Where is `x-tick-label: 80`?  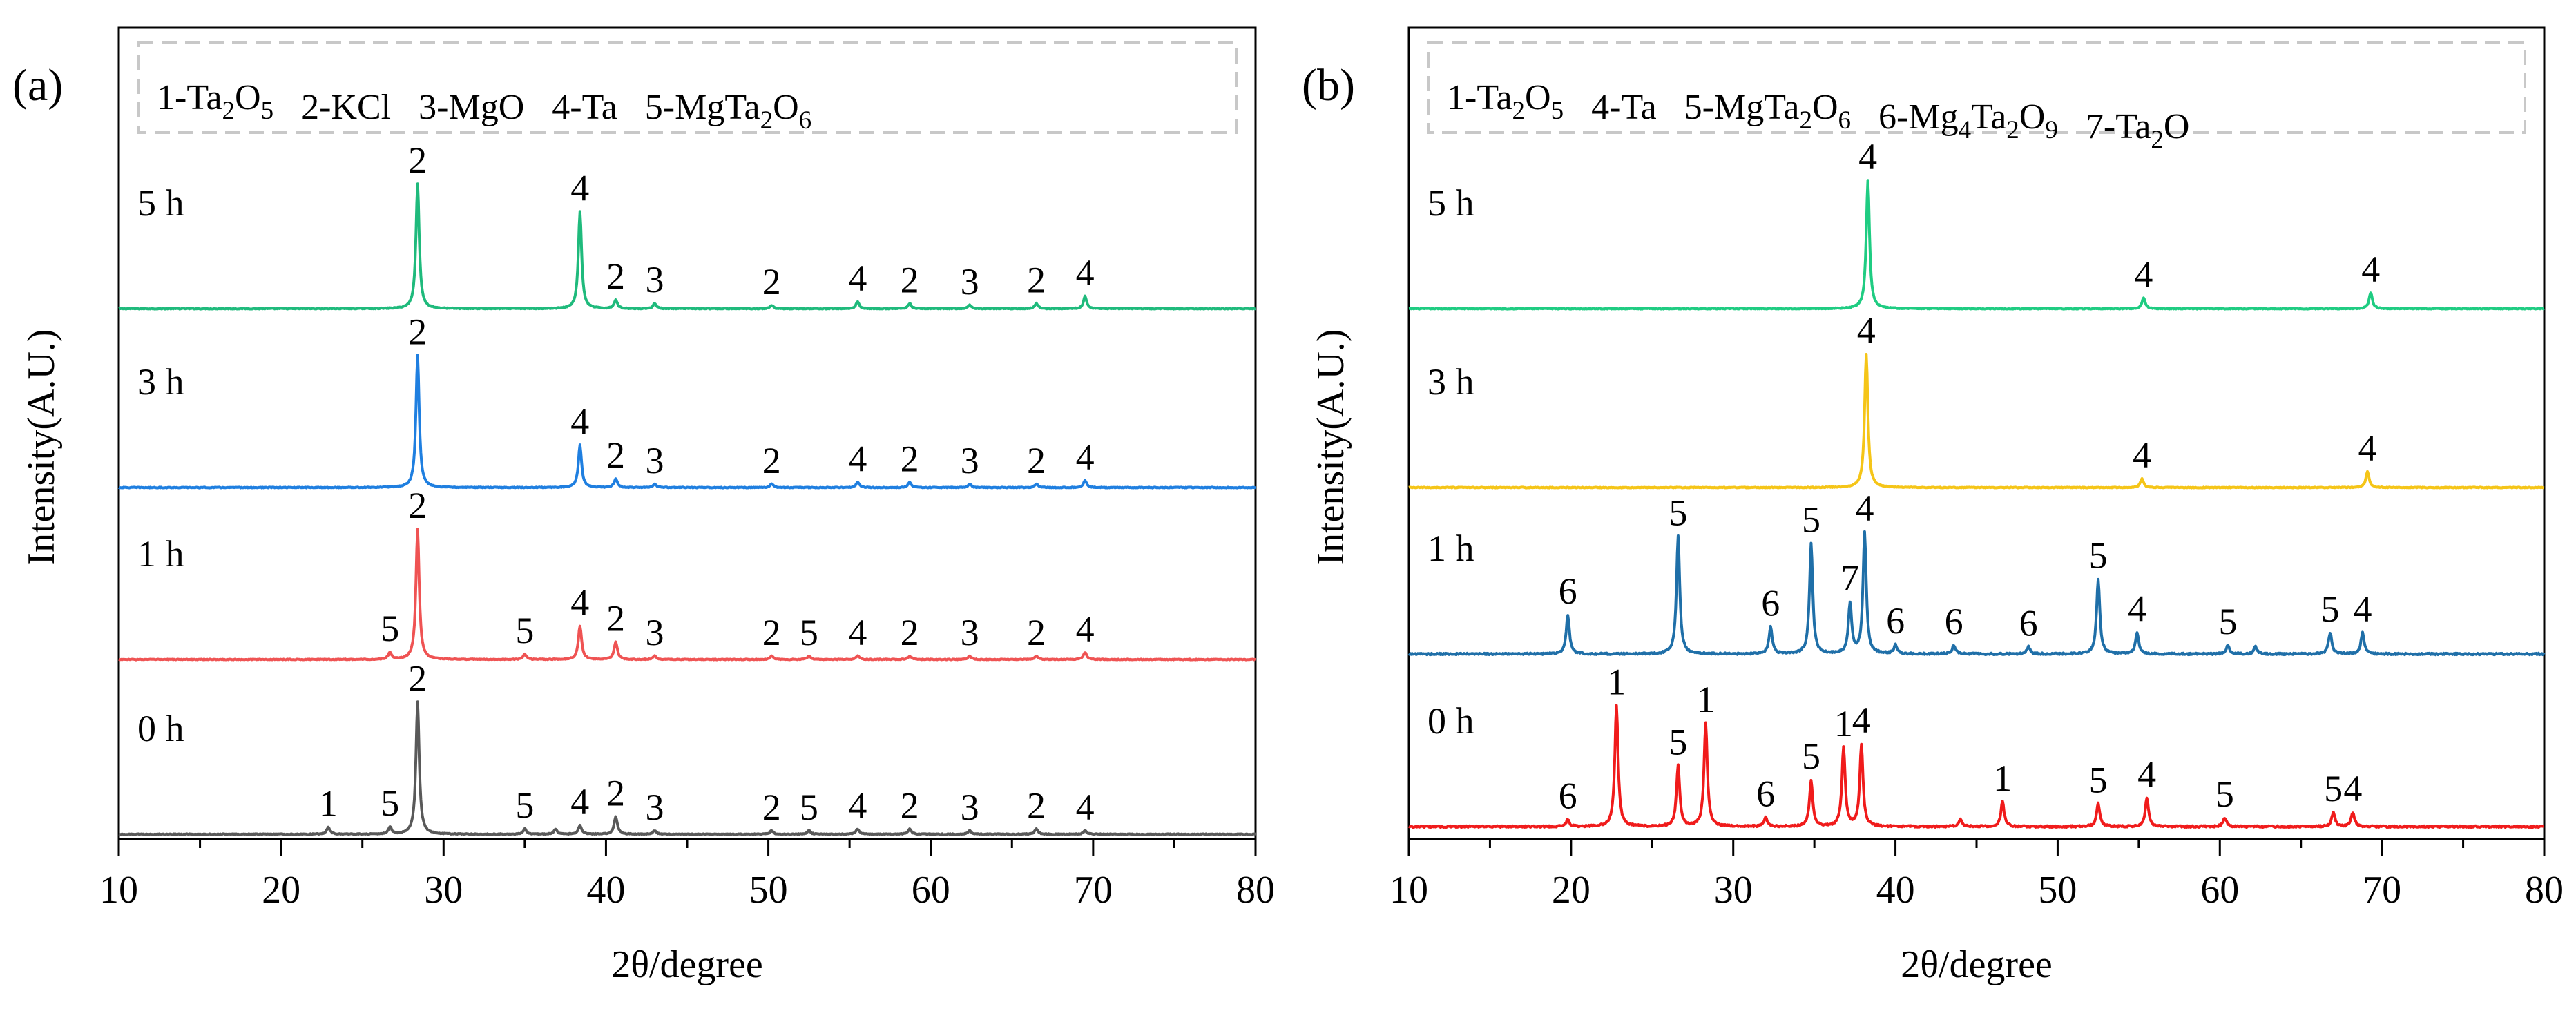
x-tick-label: 80 is located at coordinates (1255, 891).